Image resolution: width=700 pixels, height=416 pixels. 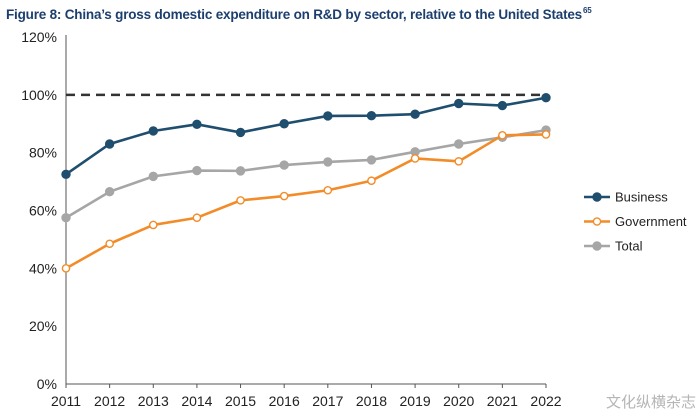 I want to click on x-tick-label: 2014, so click(x=196, y=401).